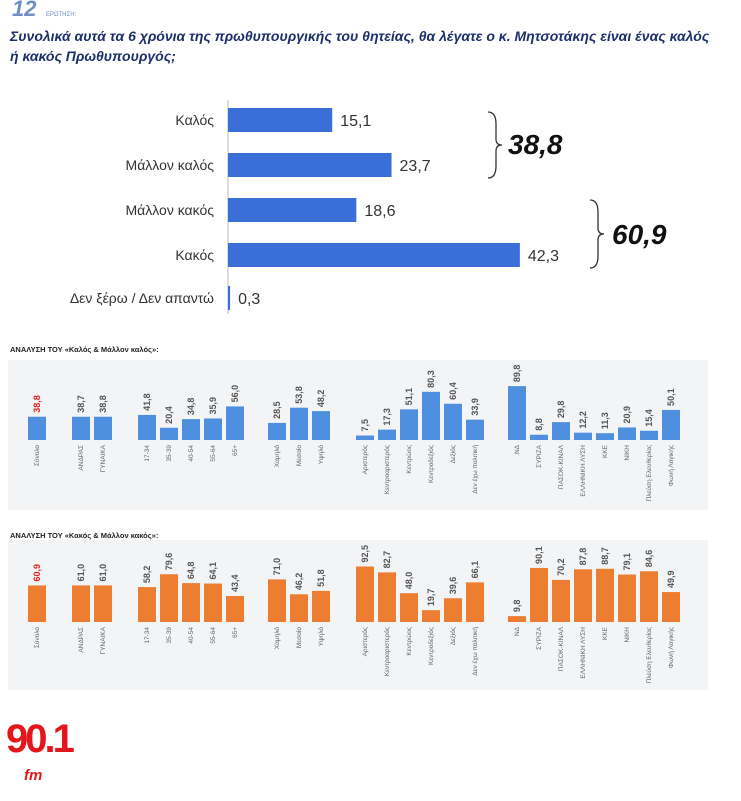 The height and width of the screenshot is (801, 741). Describe the element at coordinates (321, 455) in the screenshot. I see `category-label: Υψηλό` at that location.